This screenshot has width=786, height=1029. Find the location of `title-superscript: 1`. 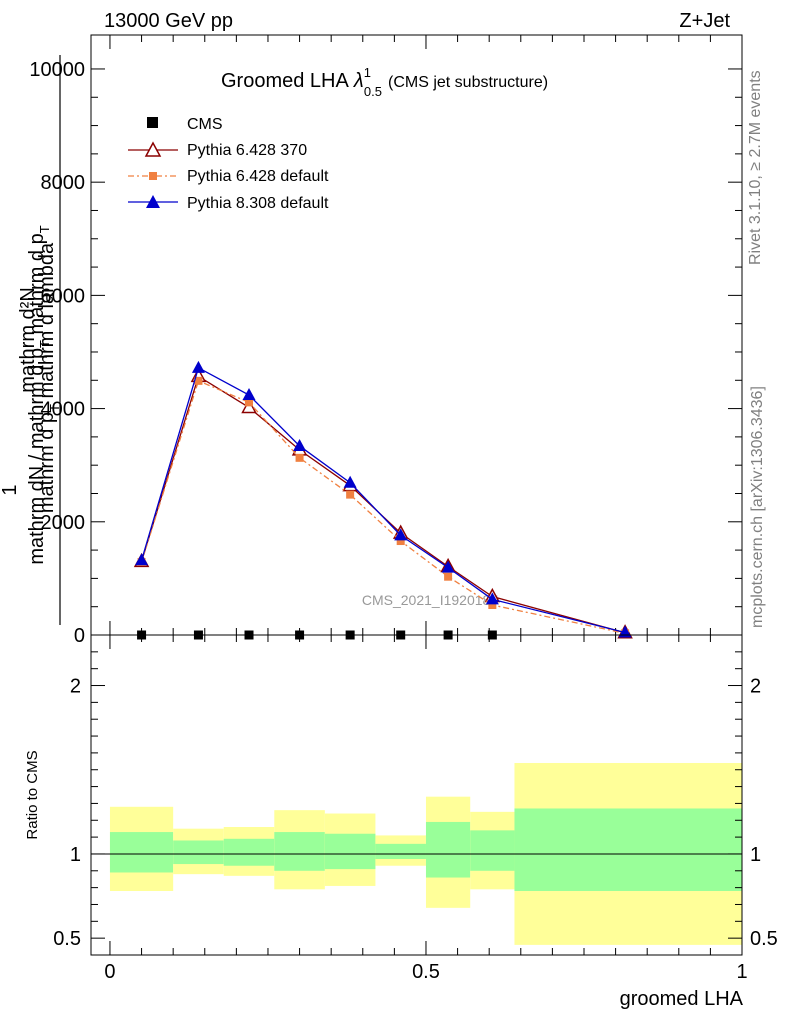

title-superscript: 1 is located at coordinates (367, 72).